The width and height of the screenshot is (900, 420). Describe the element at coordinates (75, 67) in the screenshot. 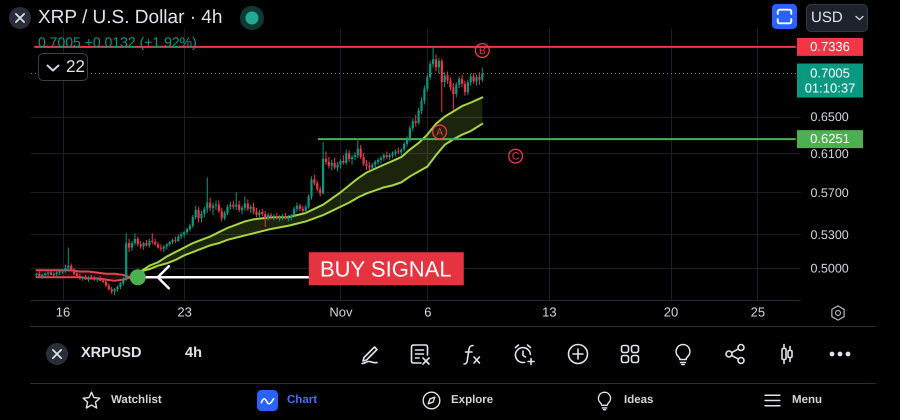

I see `annotation: 22` at that location.